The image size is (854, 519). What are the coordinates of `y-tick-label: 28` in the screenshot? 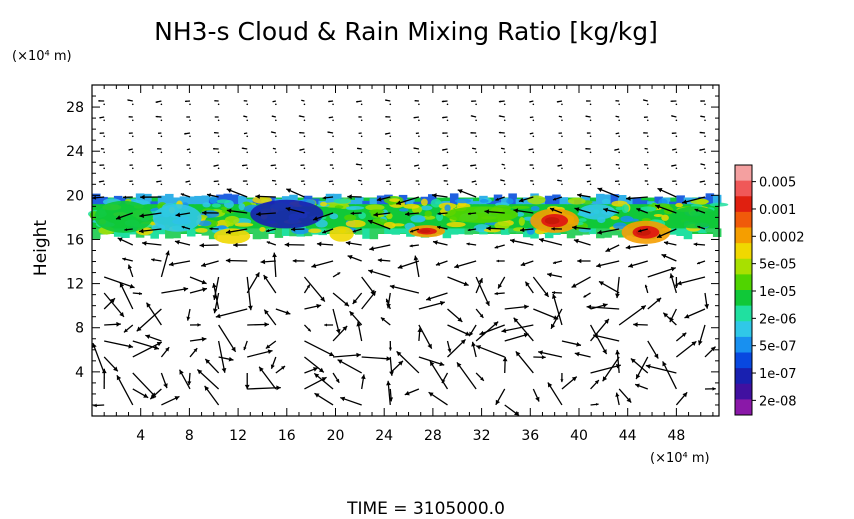 It's located at (75, 108).